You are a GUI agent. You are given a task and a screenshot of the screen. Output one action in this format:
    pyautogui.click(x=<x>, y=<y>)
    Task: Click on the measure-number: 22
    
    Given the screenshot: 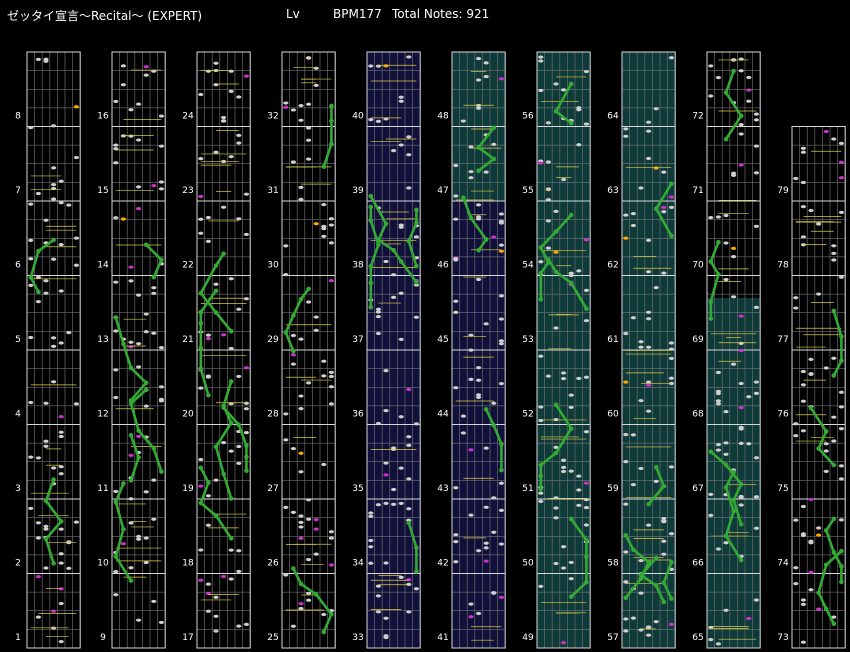 What is the action you would take?
    pyautogui.click(x=187, y=266)
    